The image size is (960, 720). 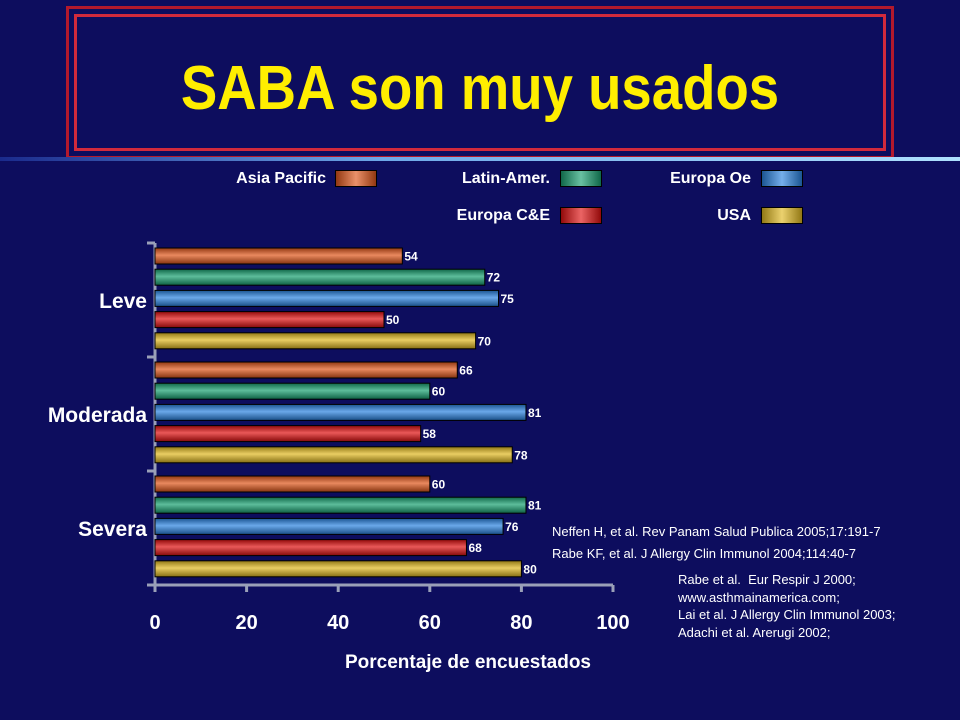 I want to click on bar-value-label: 70, so click(x=485, y=341).